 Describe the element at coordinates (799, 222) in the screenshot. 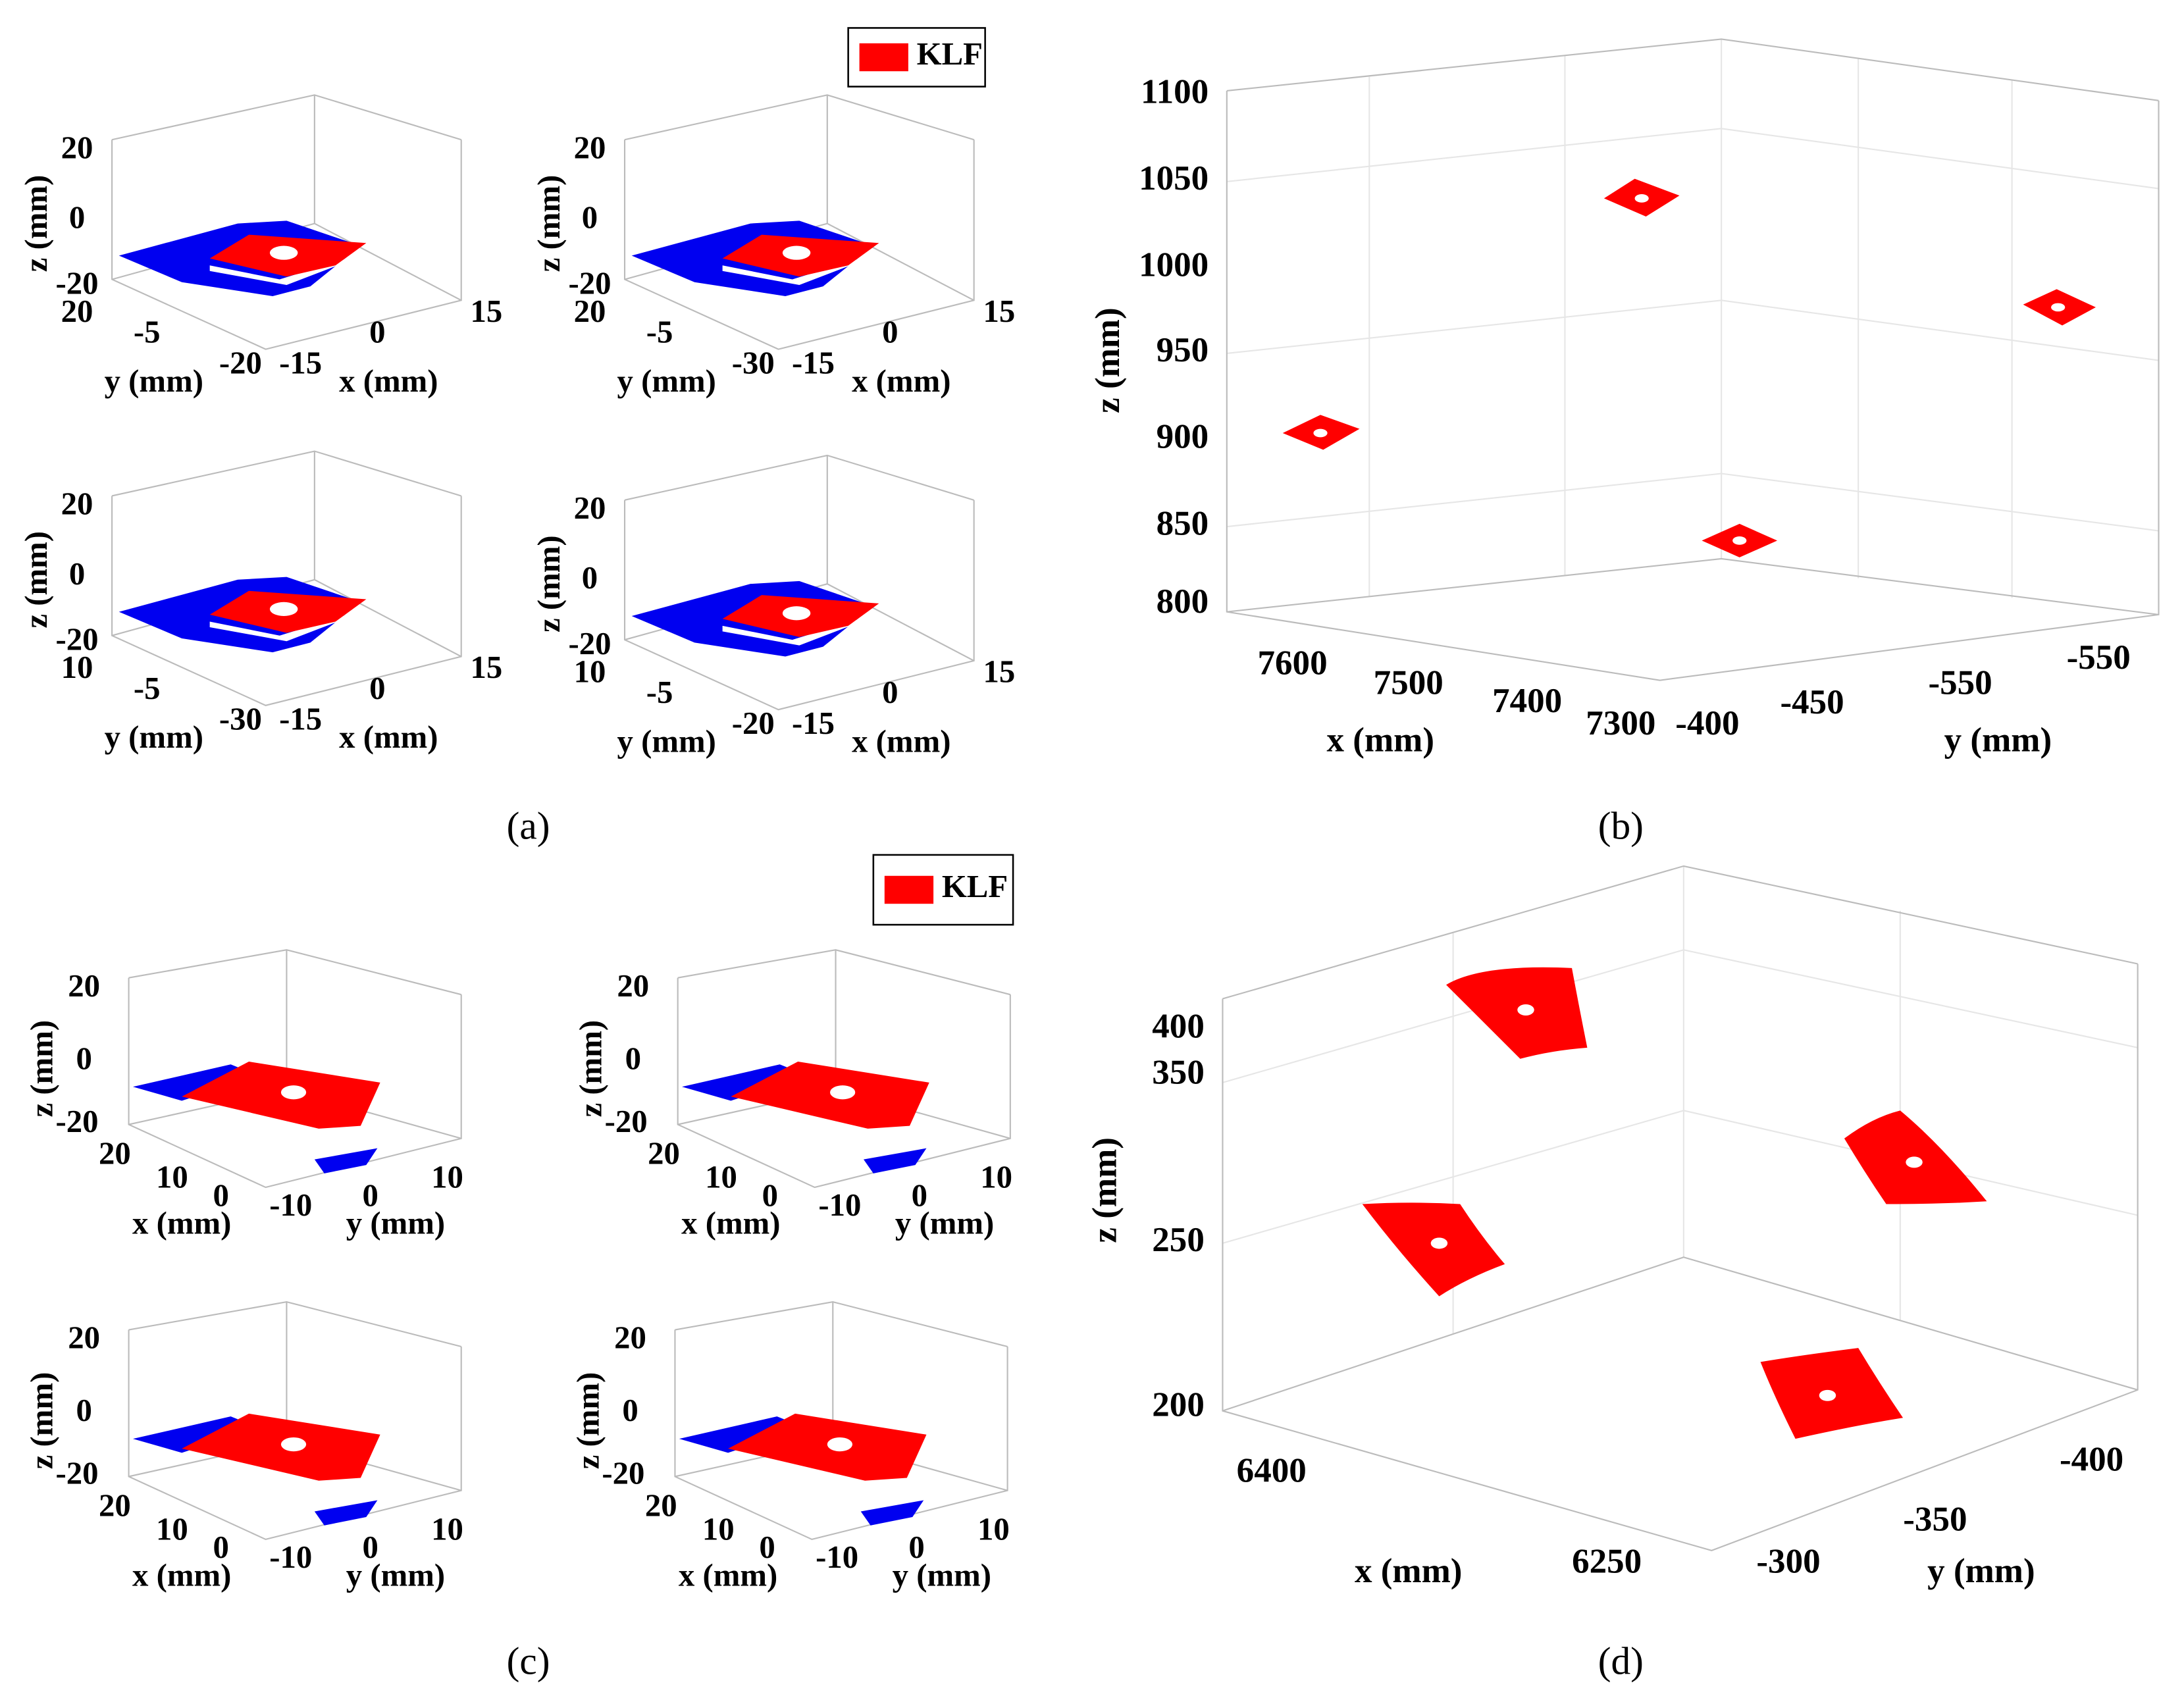

I see `subplot-a2` at that location.